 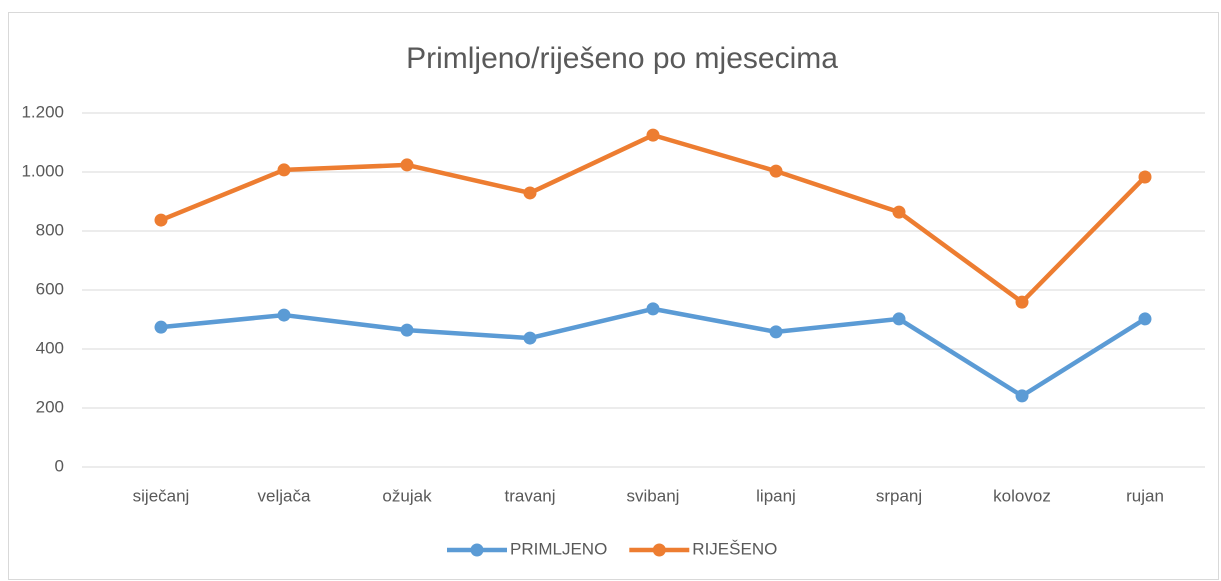 I want to click on y-tick-label: 1.000, so click(x=42, y=170).